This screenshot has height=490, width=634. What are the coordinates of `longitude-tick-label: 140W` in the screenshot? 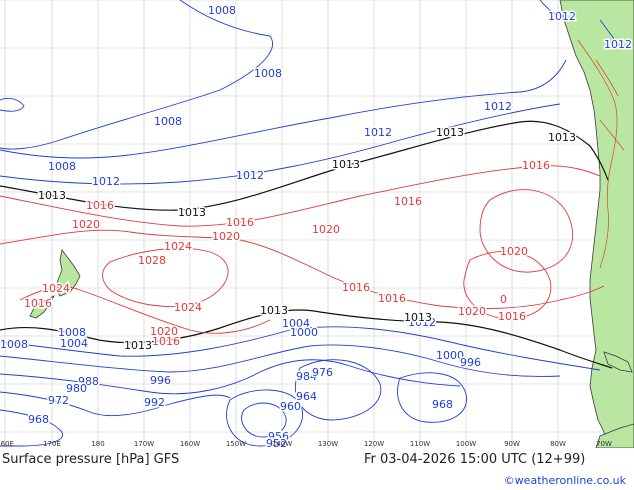 It's located at (282, 444).